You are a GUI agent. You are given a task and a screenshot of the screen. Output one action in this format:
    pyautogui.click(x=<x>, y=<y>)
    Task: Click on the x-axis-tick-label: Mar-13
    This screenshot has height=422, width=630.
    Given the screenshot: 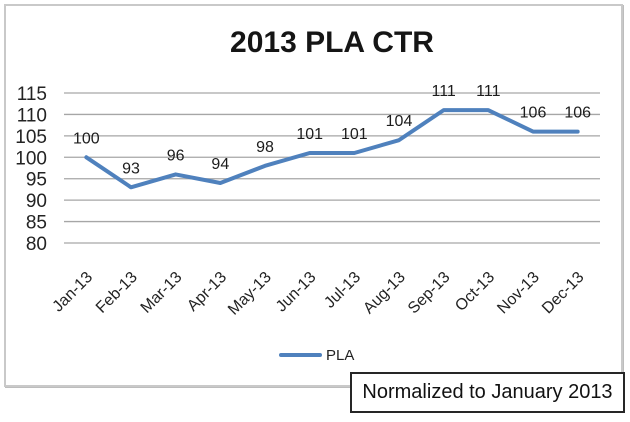 What is the action you would take?
    pyautogui.click(x=162, y=293)
    